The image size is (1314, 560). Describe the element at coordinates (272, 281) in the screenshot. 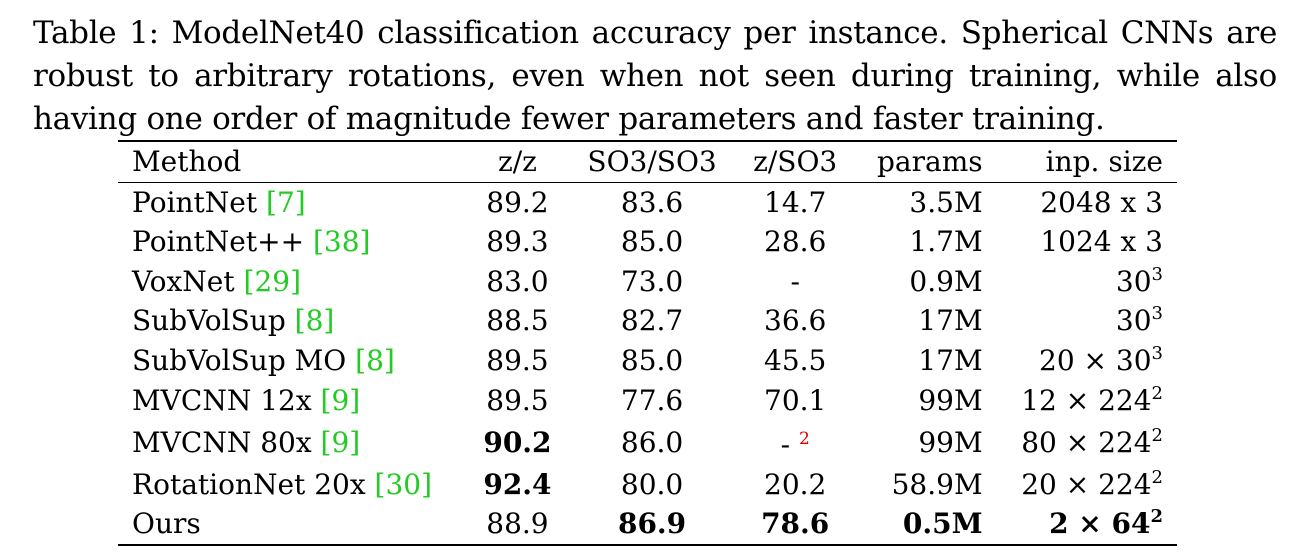

I see `citation-link: [29]` at that location.